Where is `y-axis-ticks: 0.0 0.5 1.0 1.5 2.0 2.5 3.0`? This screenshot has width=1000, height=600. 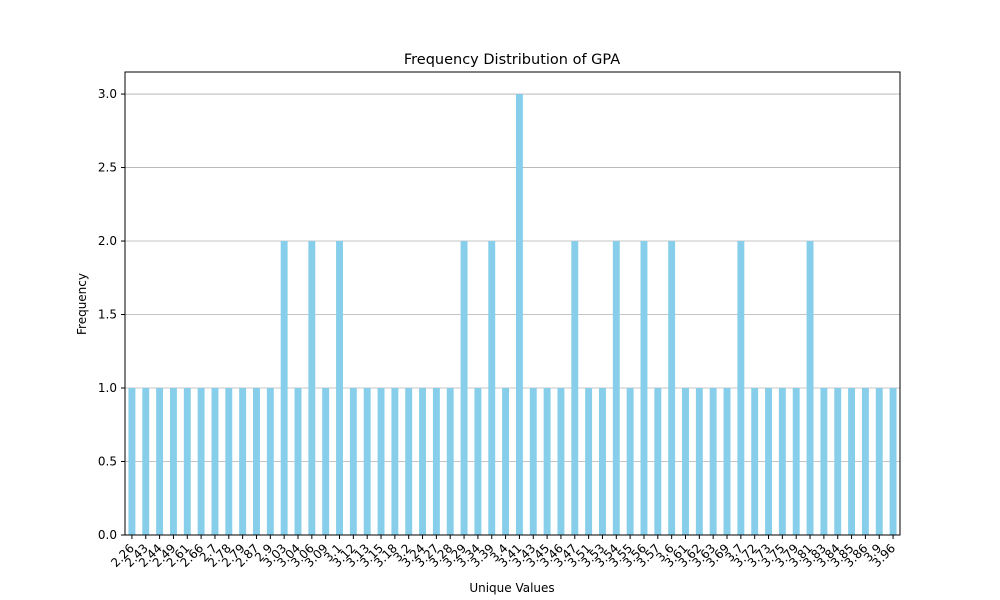
y-axis-ticks: 0.0 0.5 1.0 1.5 2.0 2.5 3.0 is located at coordinates (111, 314).